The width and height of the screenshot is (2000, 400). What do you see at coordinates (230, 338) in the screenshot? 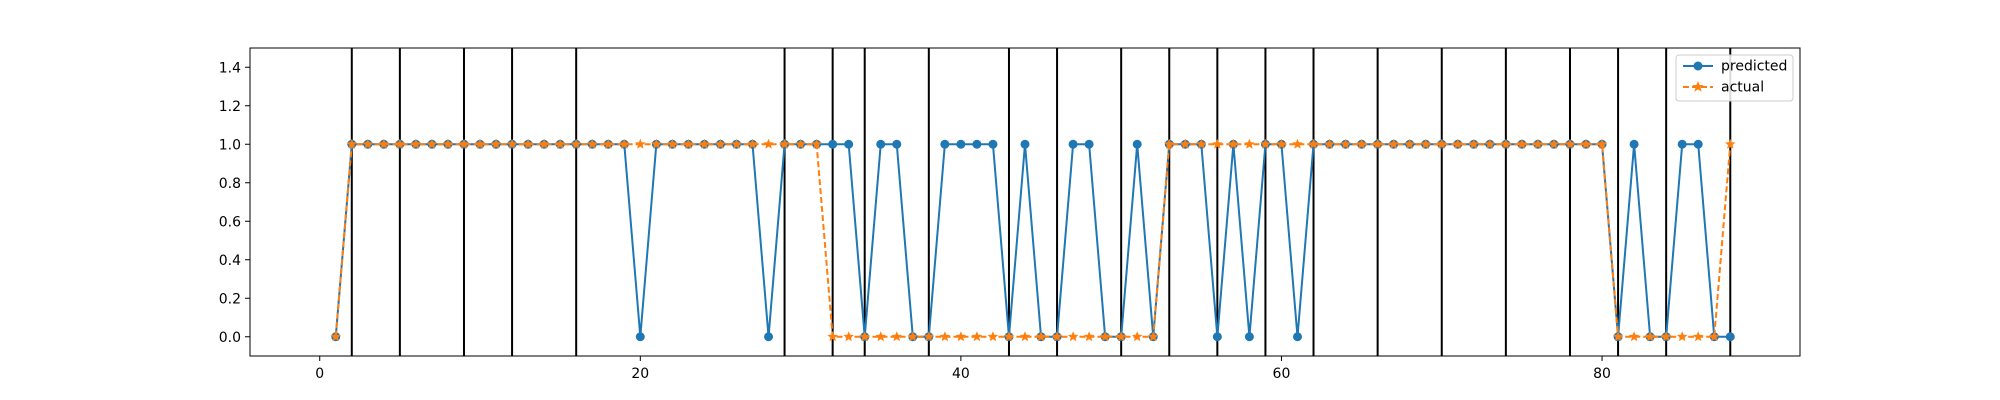
I see `y-tick-label: 0.0` at bounding box center [230, 338].